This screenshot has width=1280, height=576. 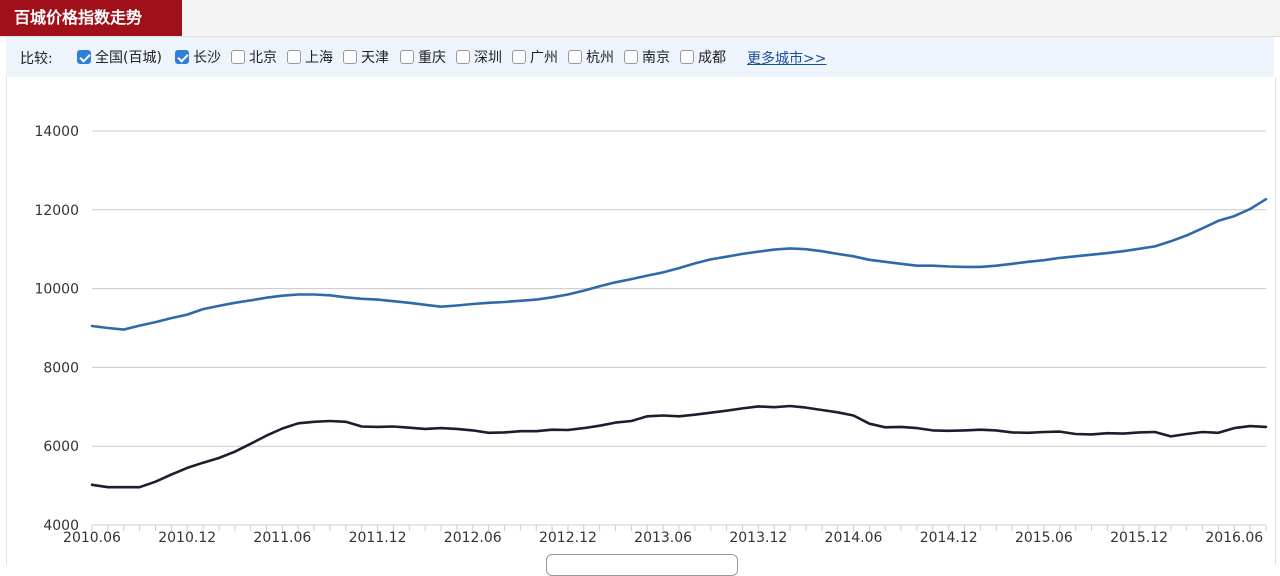 I want to click on checkbox-shenzhen-label: 深圳, so click(x=488, y=58).